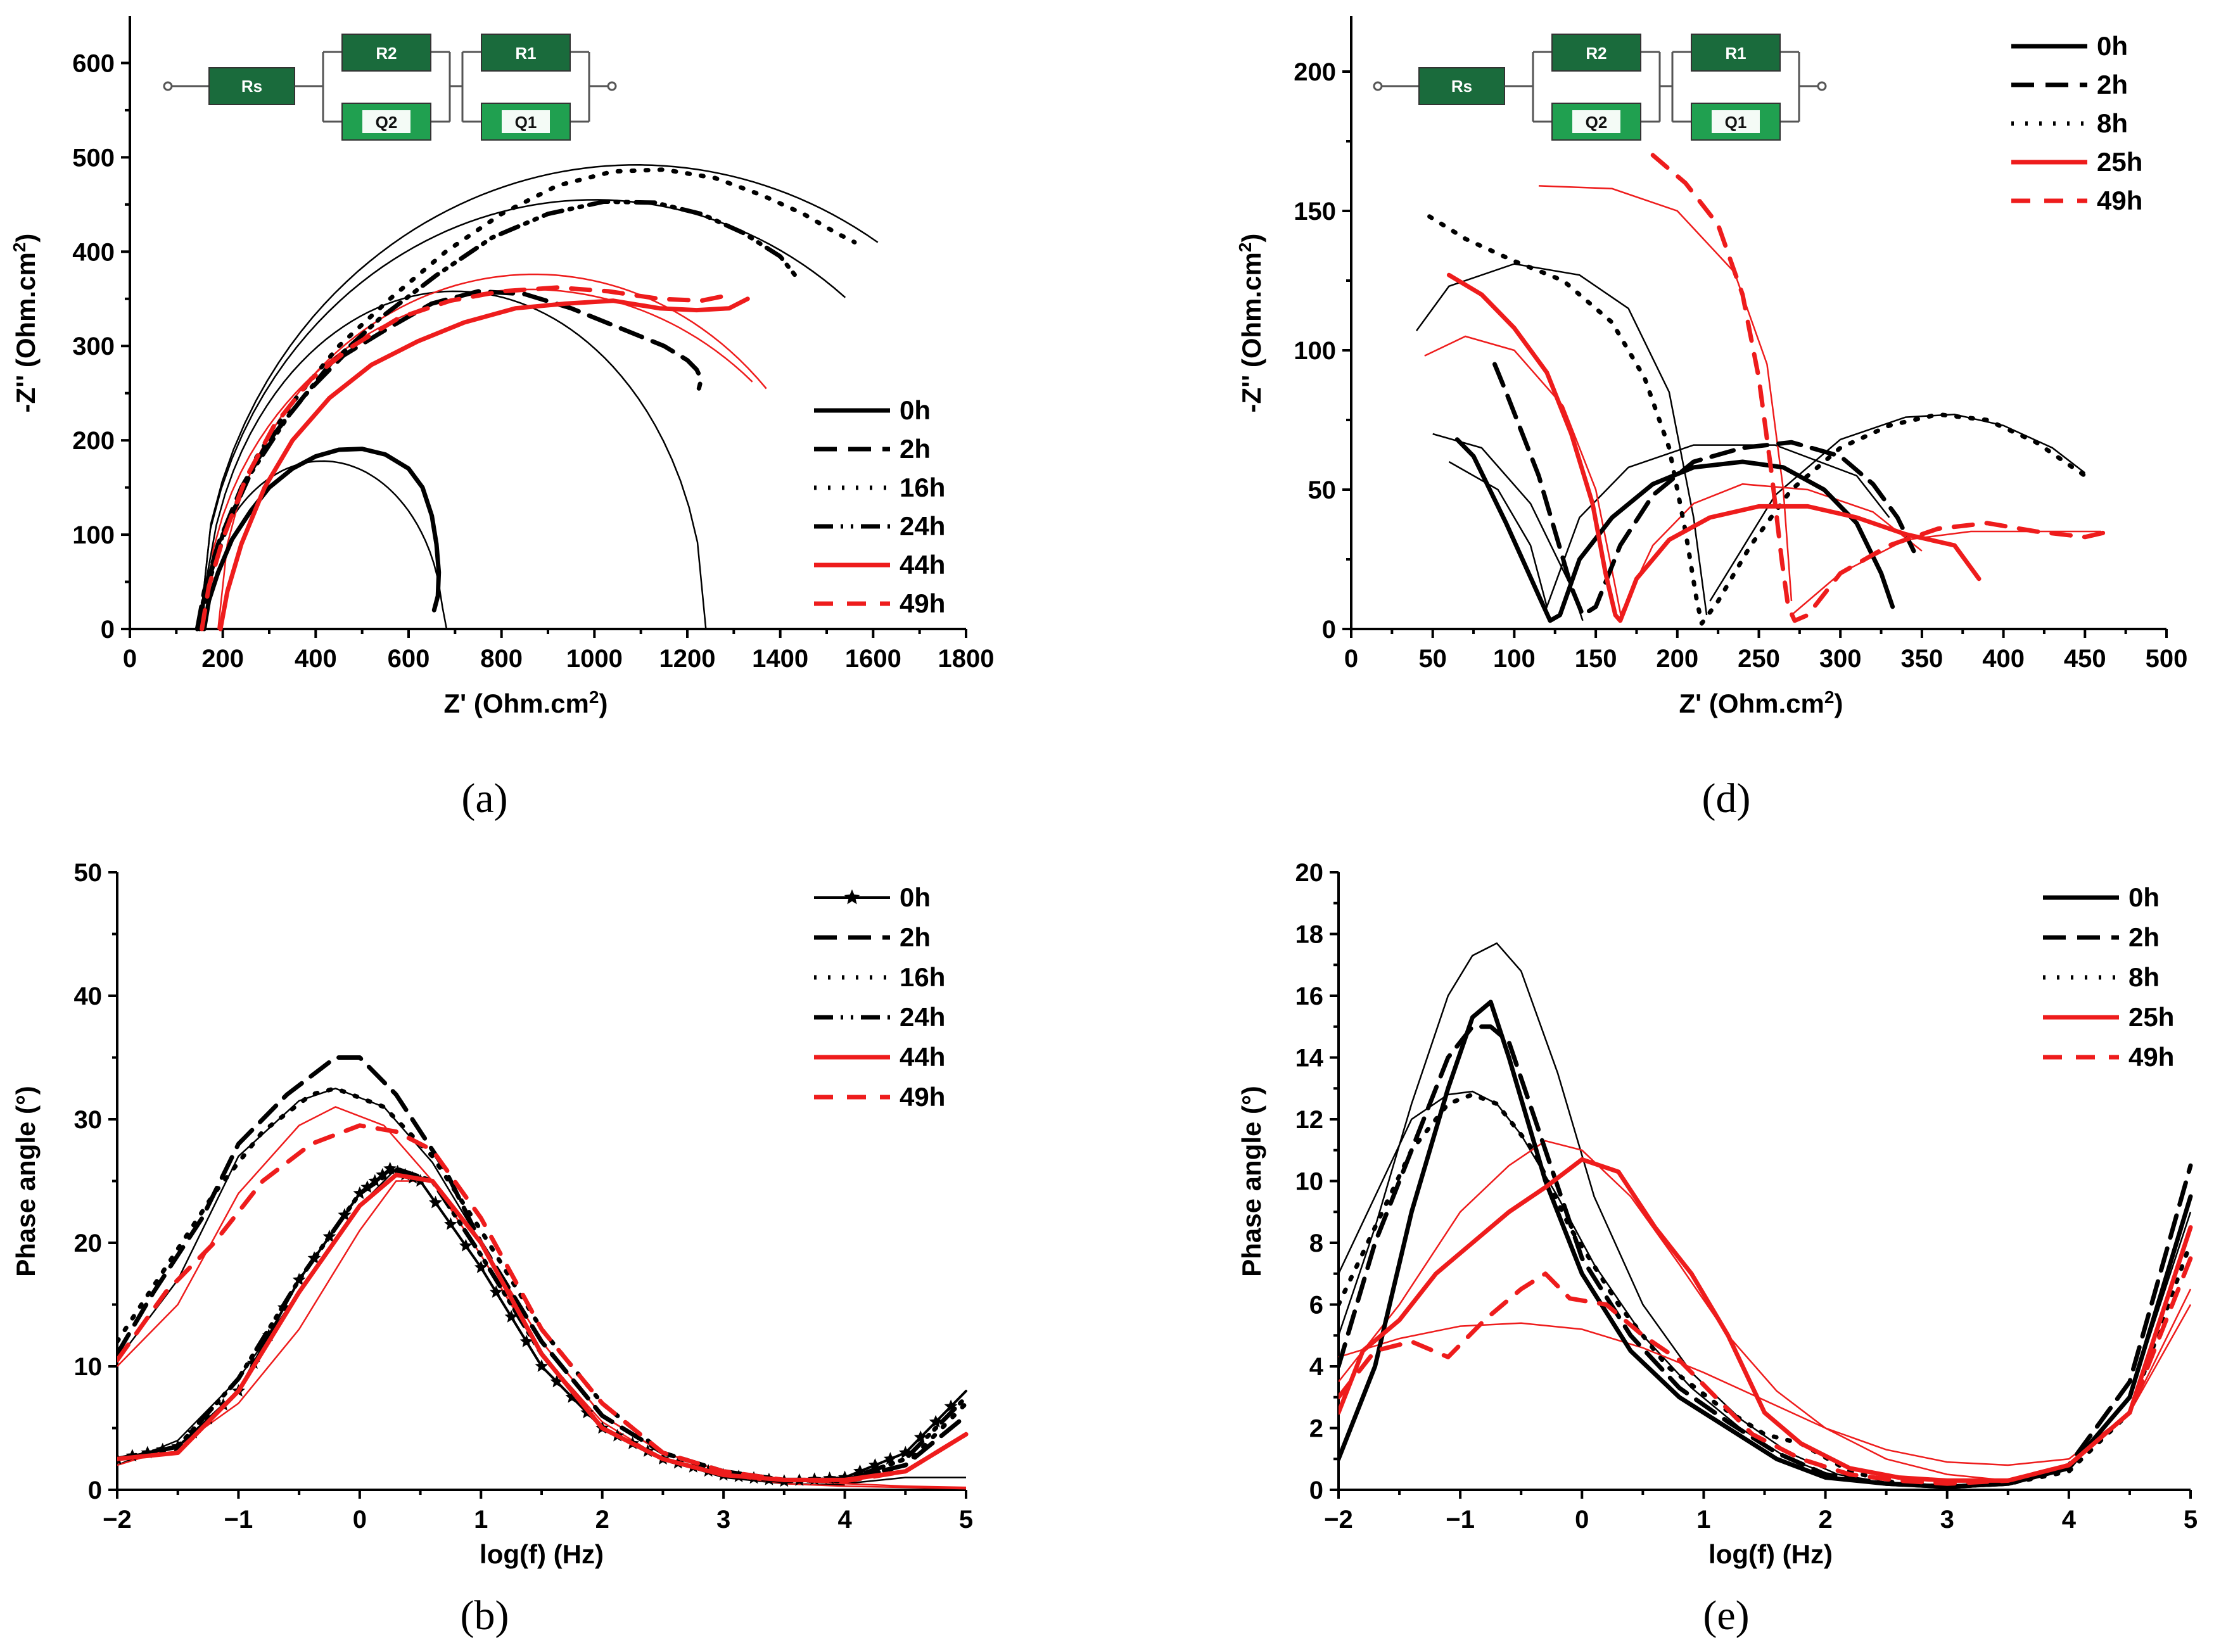 This screenshot has width=2214, height=1652. I want to click on y-tick-label: 14, so click(1310, 1058).